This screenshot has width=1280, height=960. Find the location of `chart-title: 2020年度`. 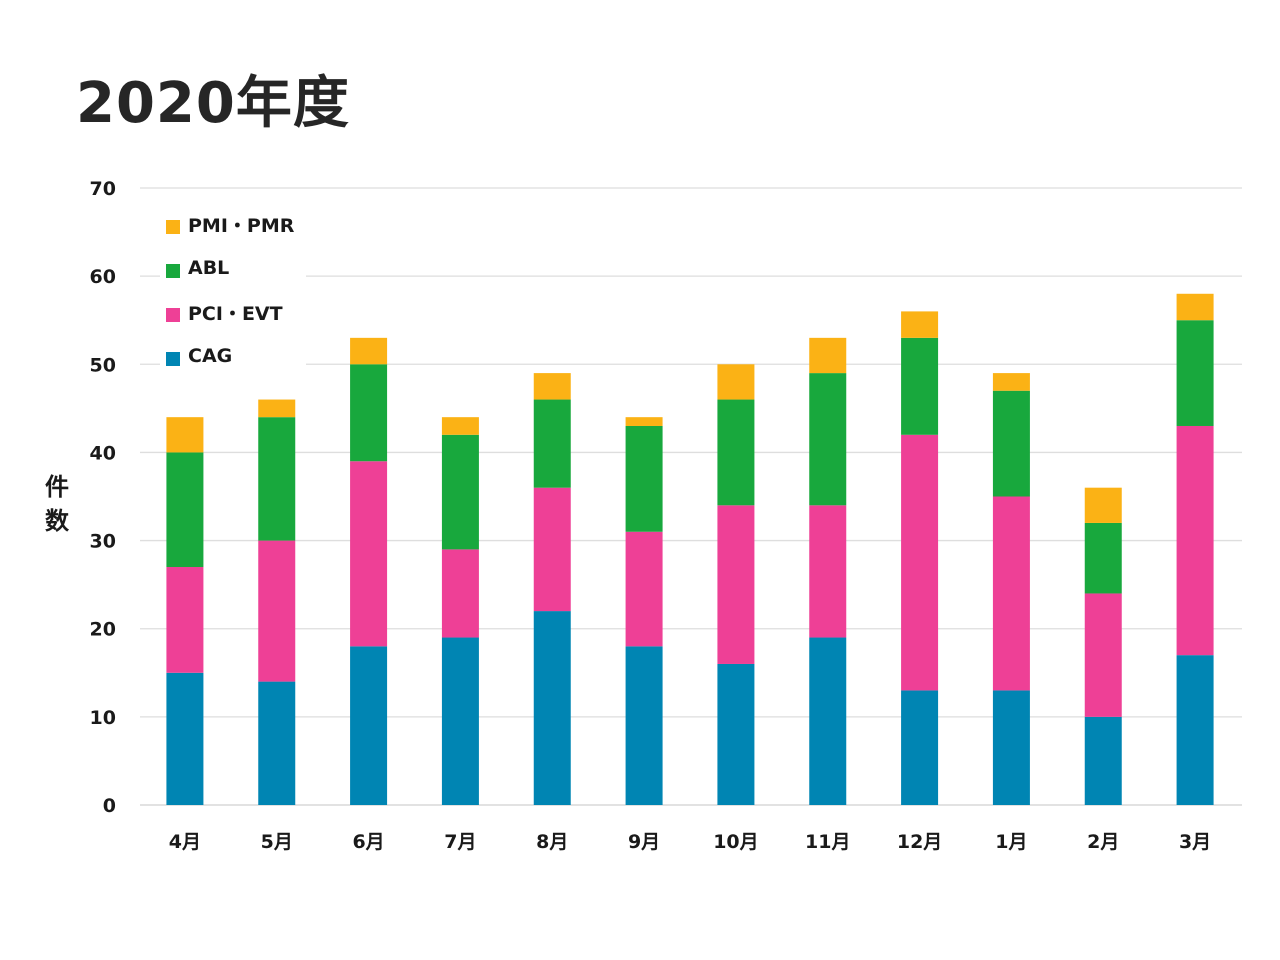

chart-title: 2020年度 is located at coordinates (213, 103).